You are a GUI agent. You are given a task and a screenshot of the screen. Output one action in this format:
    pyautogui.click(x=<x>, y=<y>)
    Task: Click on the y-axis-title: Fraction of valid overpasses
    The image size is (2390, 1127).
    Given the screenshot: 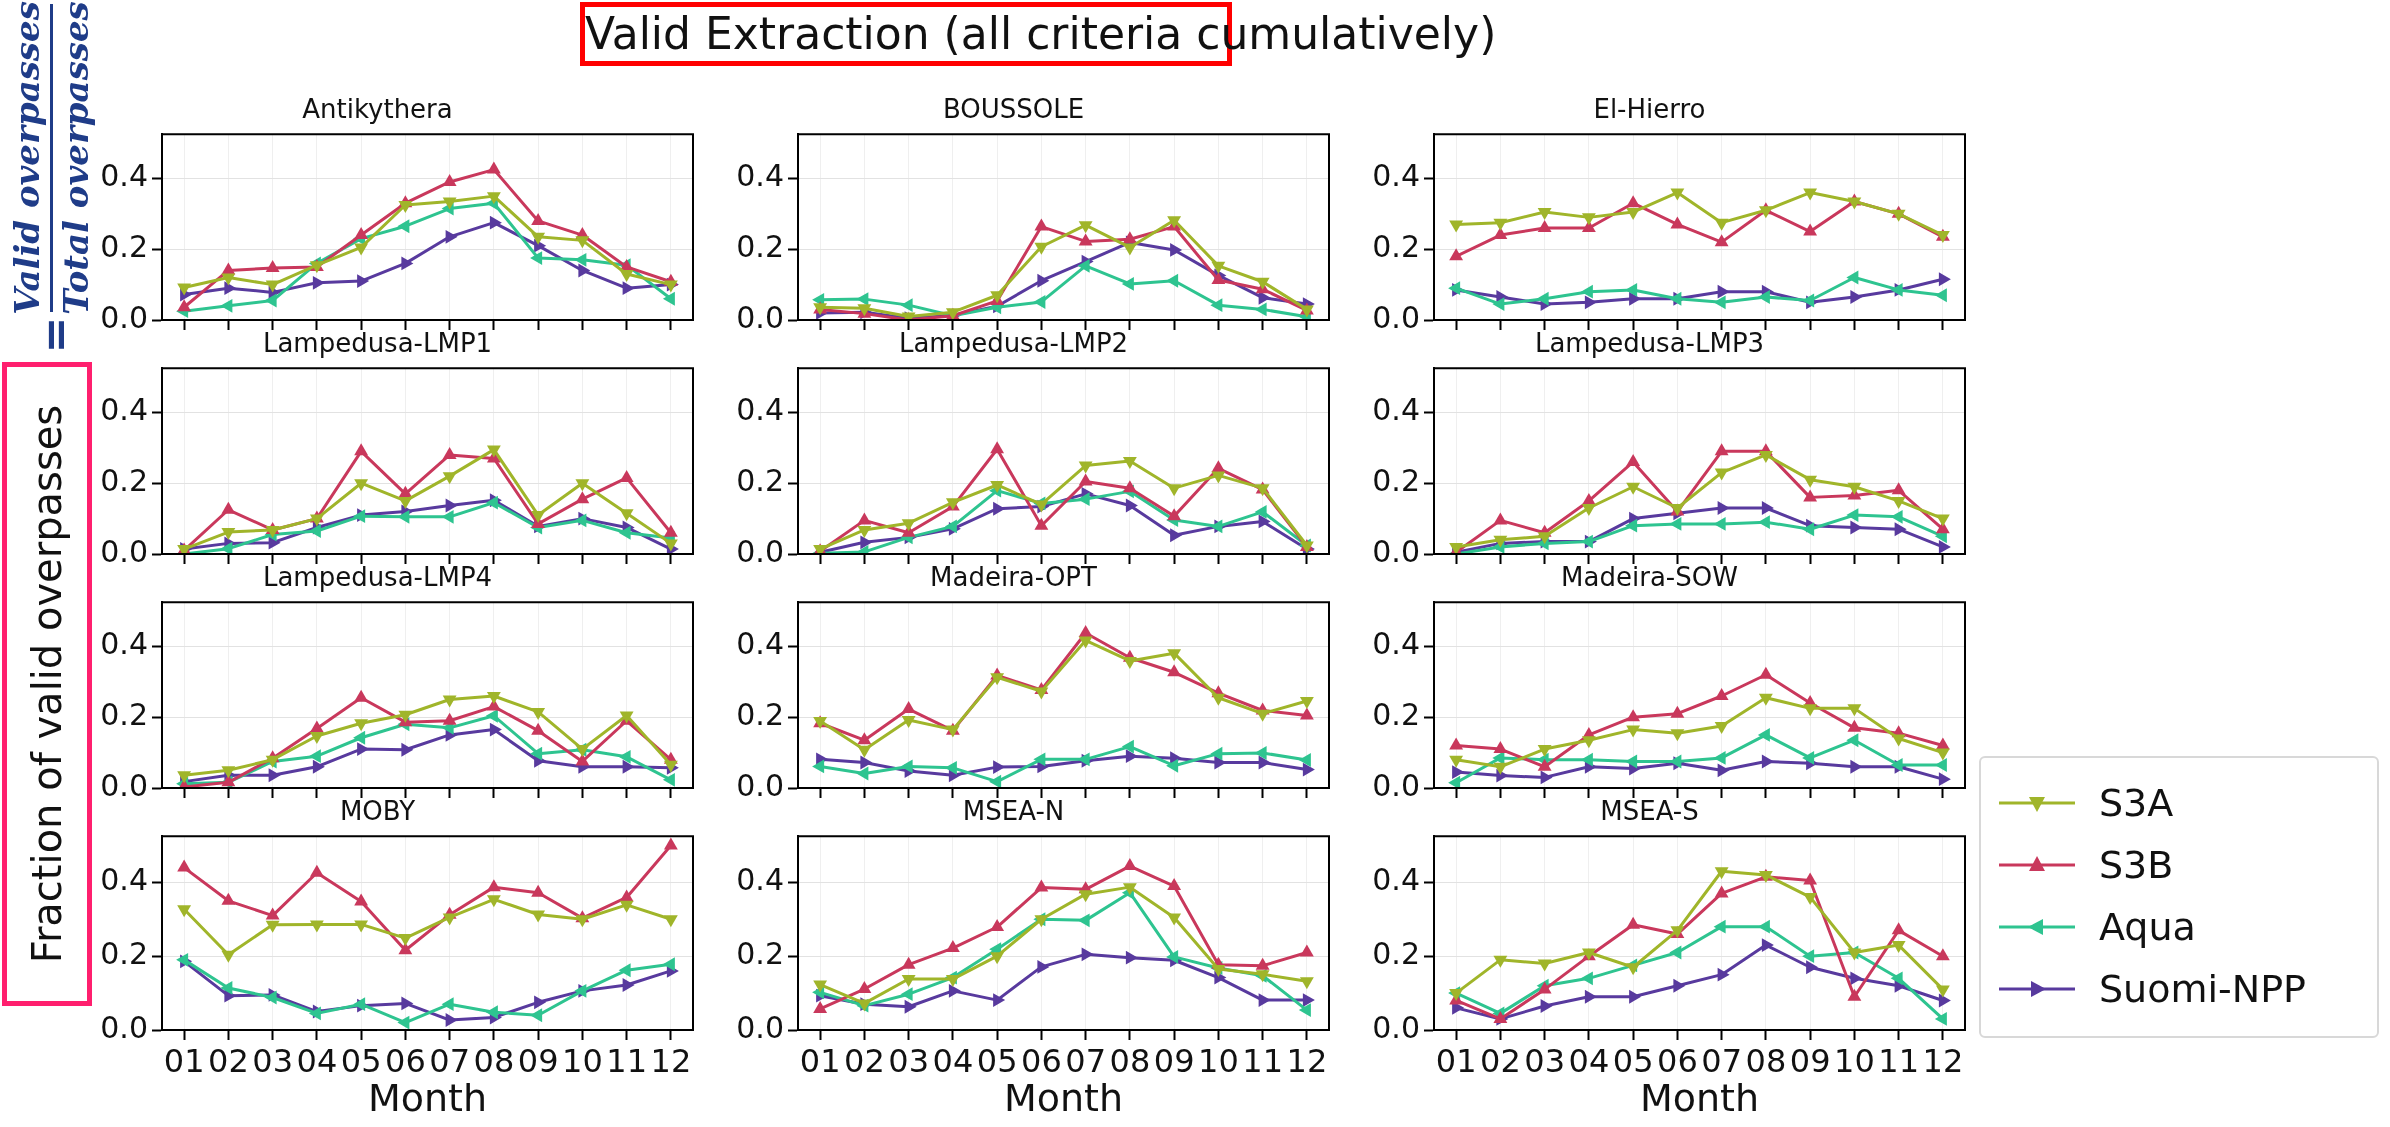 What is the action you would take?
    pyautogui.click(x=47, y=684)
    